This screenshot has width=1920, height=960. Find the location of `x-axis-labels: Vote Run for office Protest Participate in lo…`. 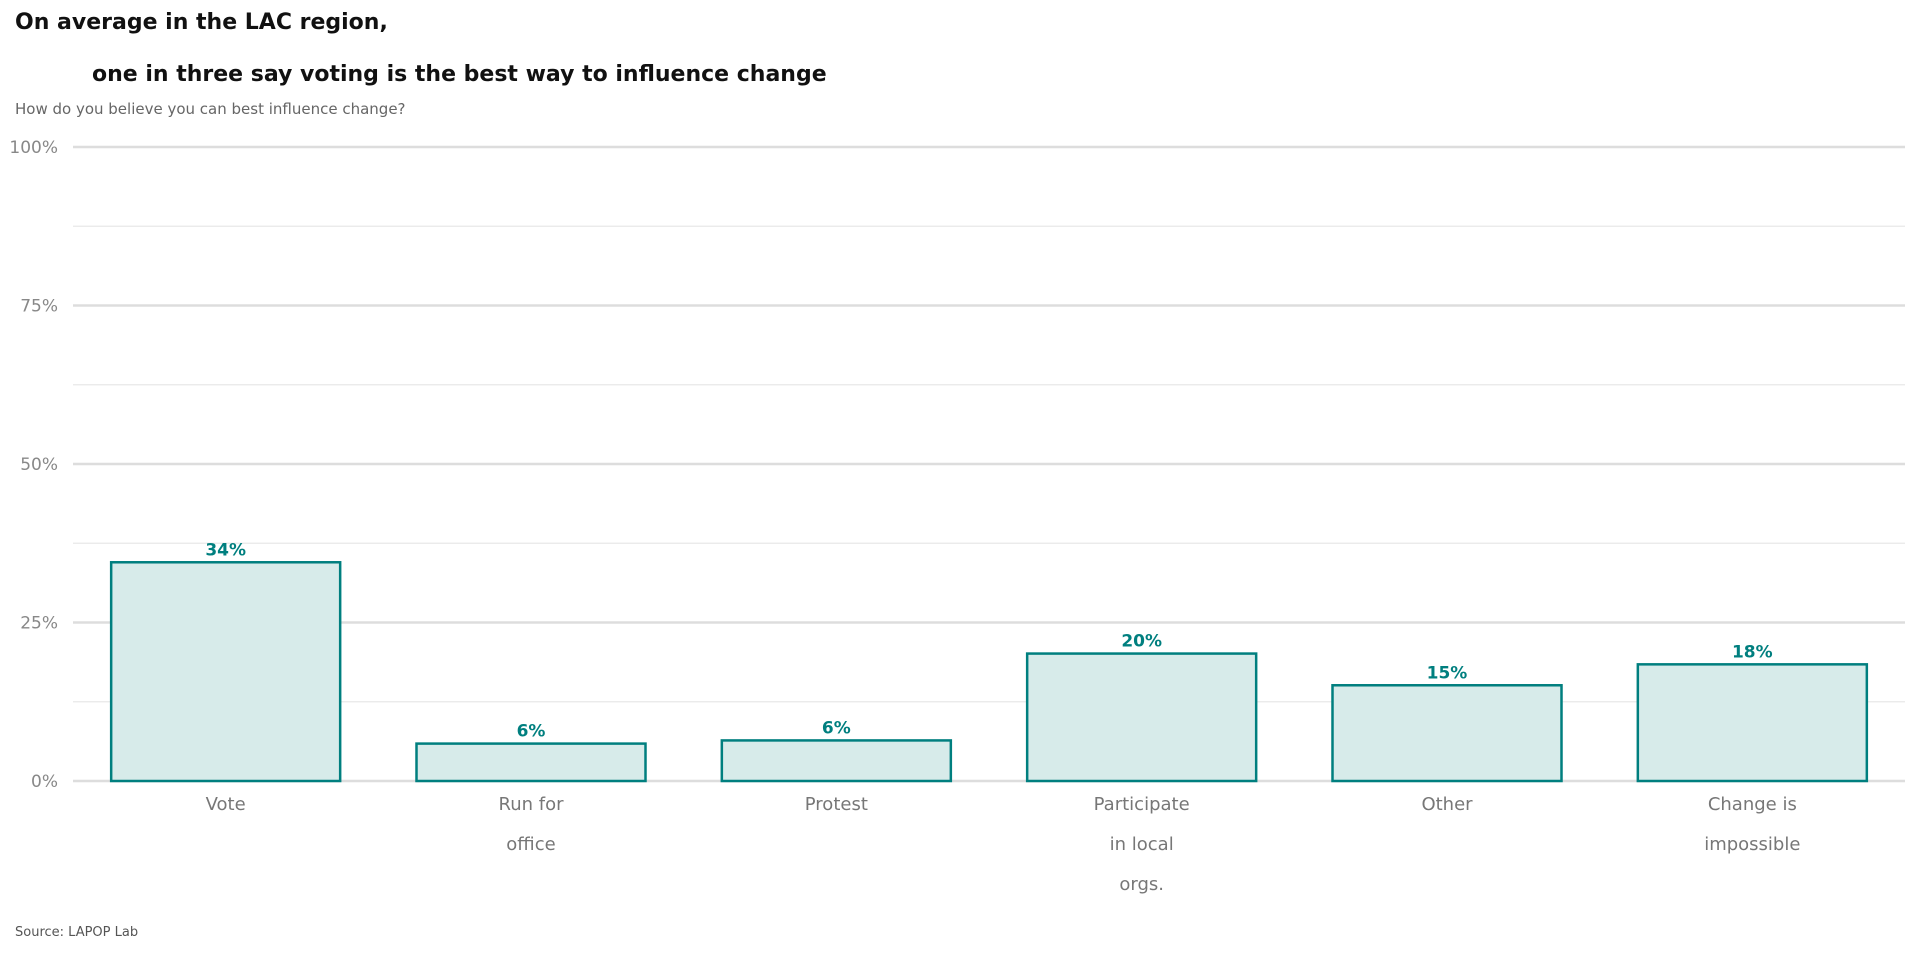

x-axis-labels: Vote Run for office Protest Participate in lo… is located at coordinates (1003, 844).